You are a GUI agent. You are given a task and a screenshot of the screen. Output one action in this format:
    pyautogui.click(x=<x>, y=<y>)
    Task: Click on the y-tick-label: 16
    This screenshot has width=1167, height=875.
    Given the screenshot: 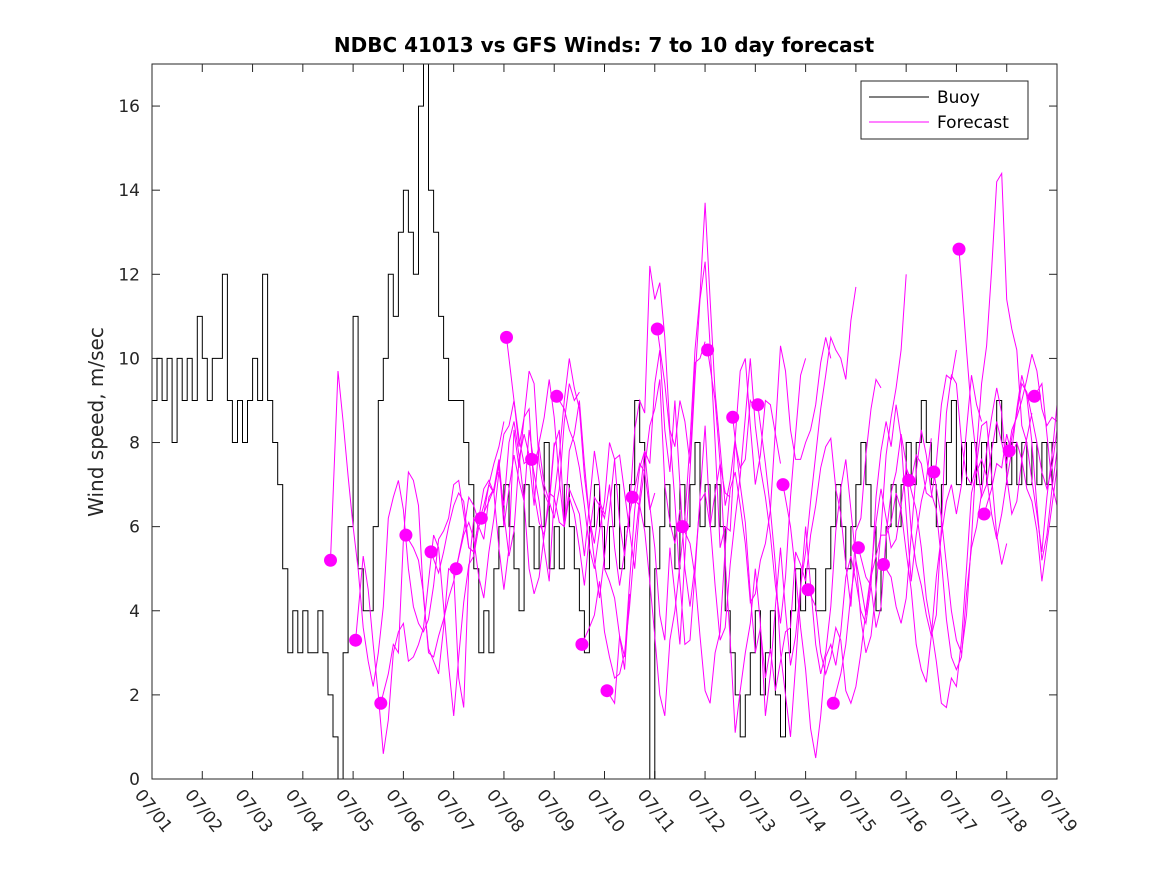 What is the action you would take?
    pyautogui.click(x=129, y=107)
    